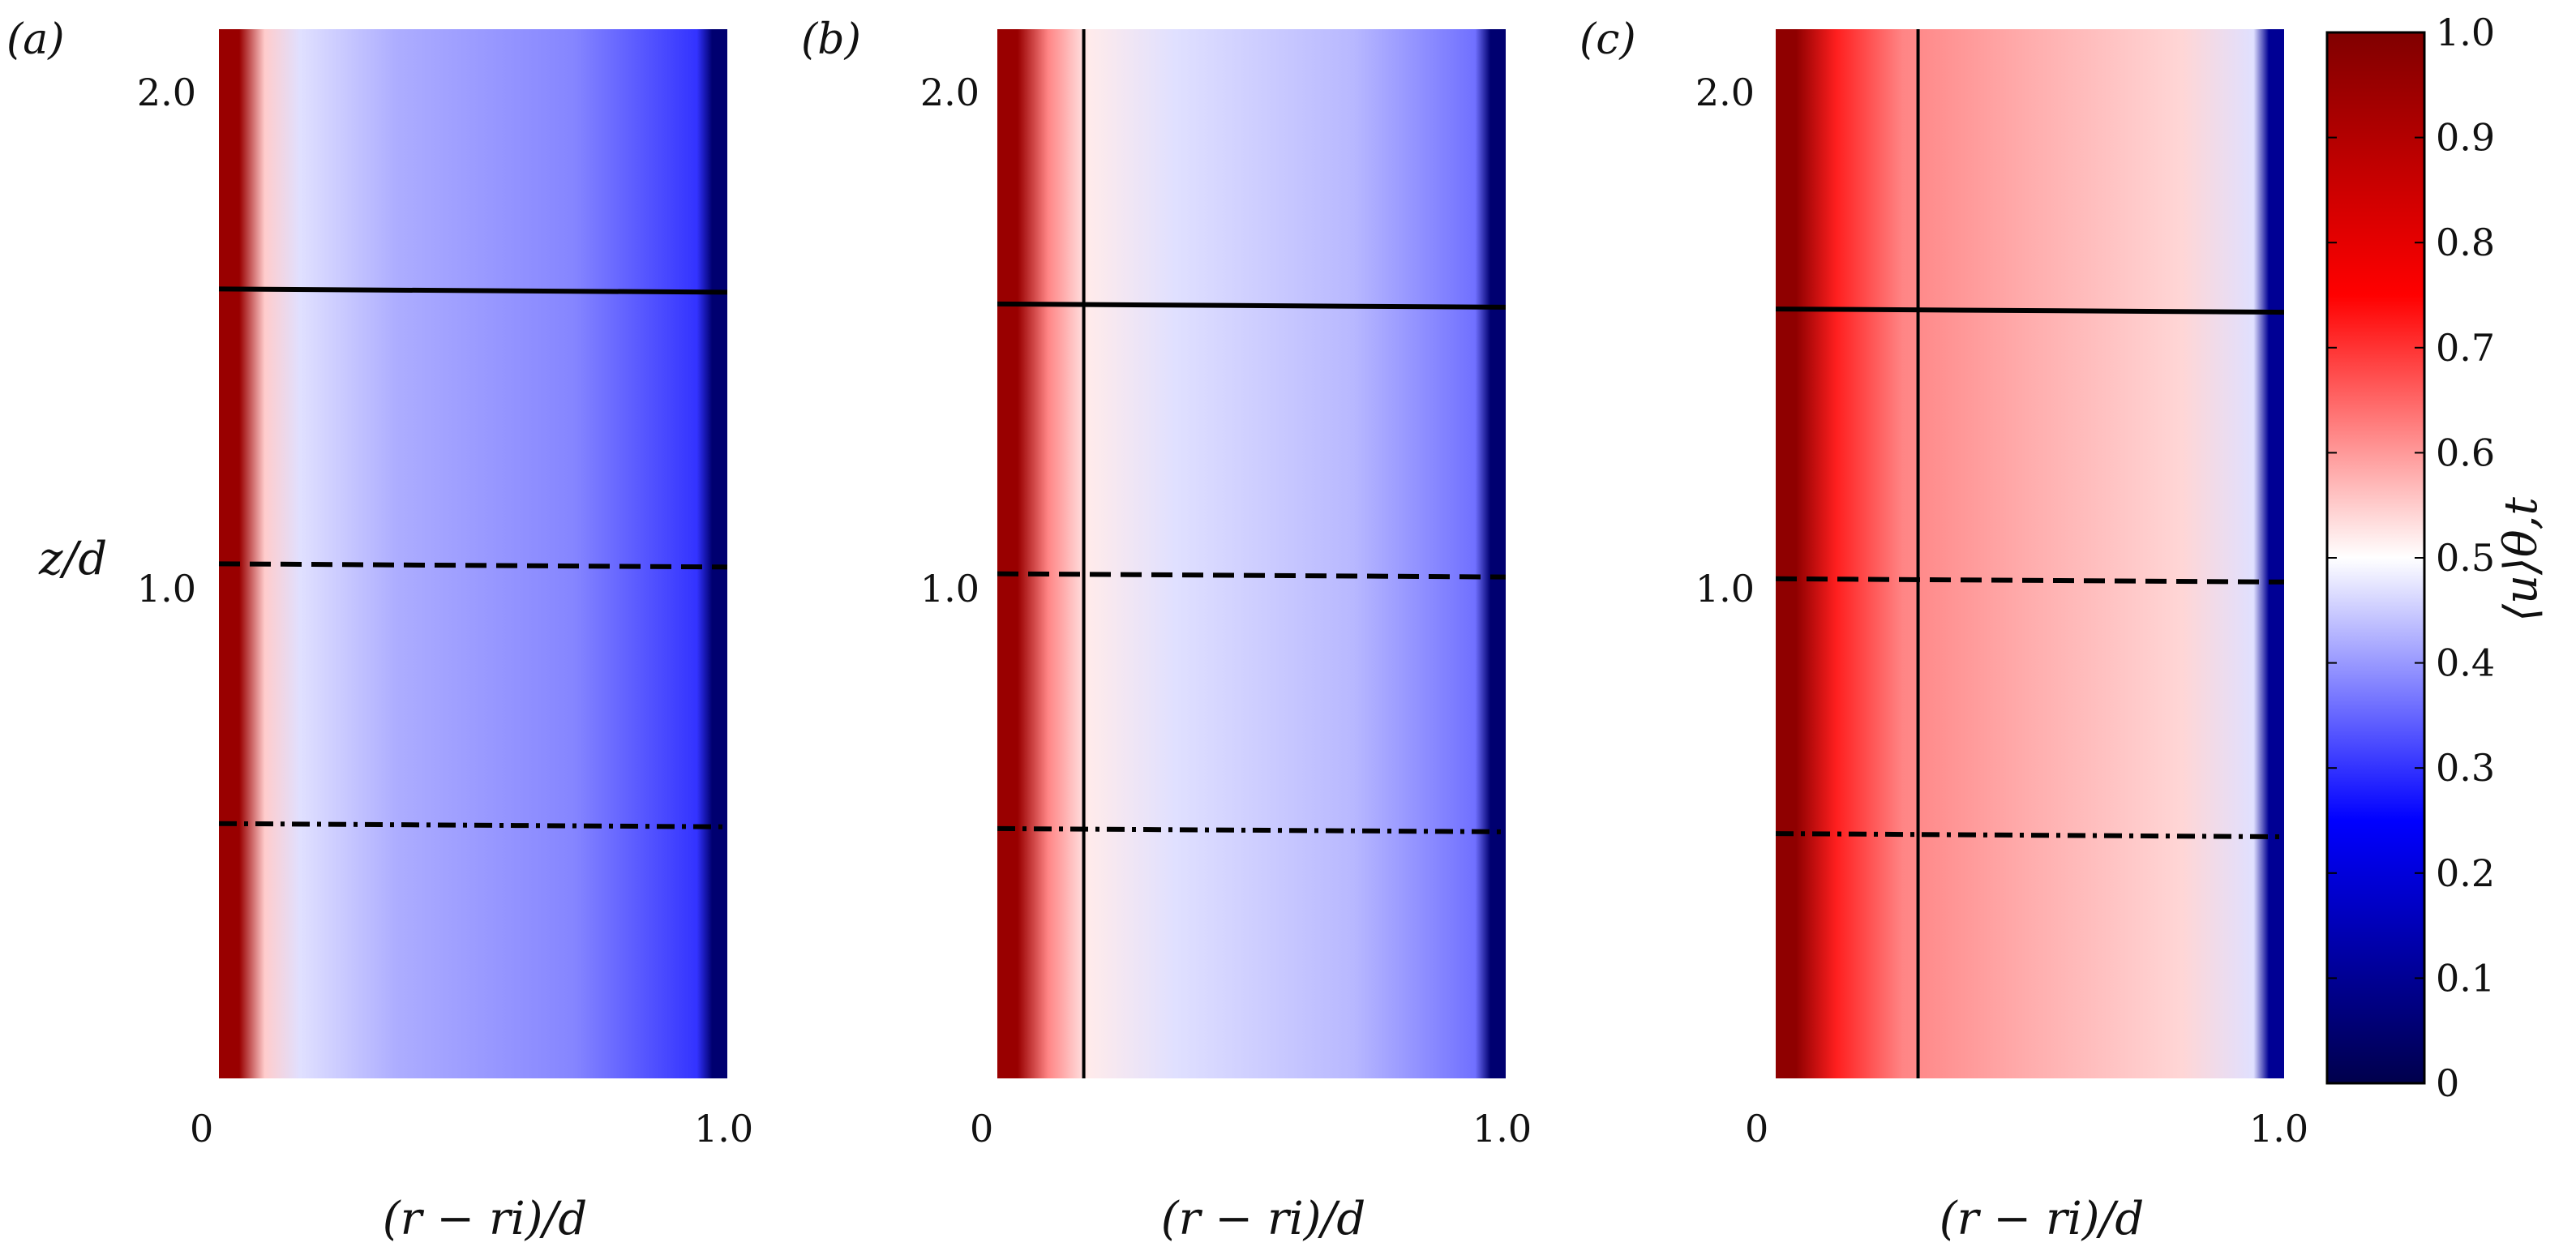  What do you see at coordinates (35, 40) in the screenshot?
I see `panel-label: (a)` at bounding box center [35, 40].